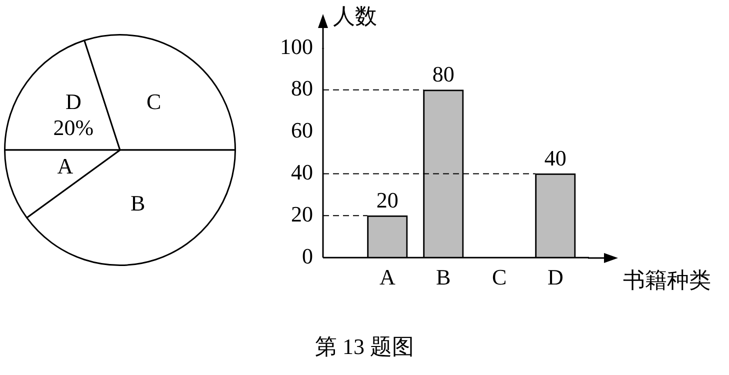 The image size is (729, 375). What do you see at coordinates (65, 166) in the screenshot?
I see `slice-label: A` at bounding box center [65, 166].